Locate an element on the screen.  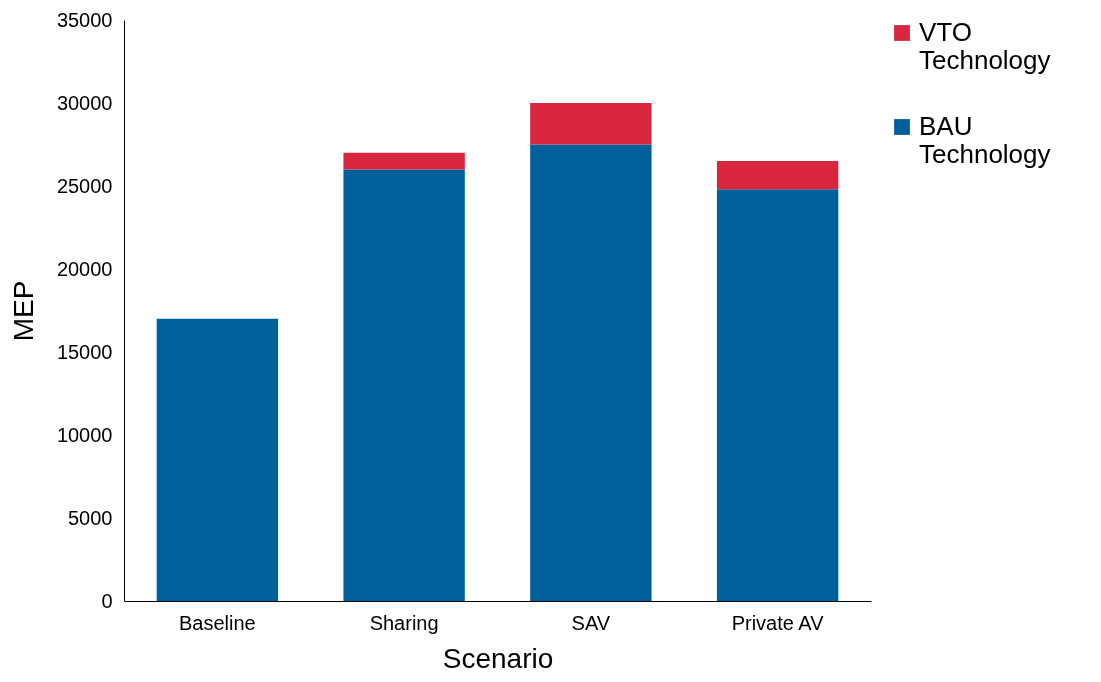
x-tick-label: Sharing is located at coordinates (404, 622).